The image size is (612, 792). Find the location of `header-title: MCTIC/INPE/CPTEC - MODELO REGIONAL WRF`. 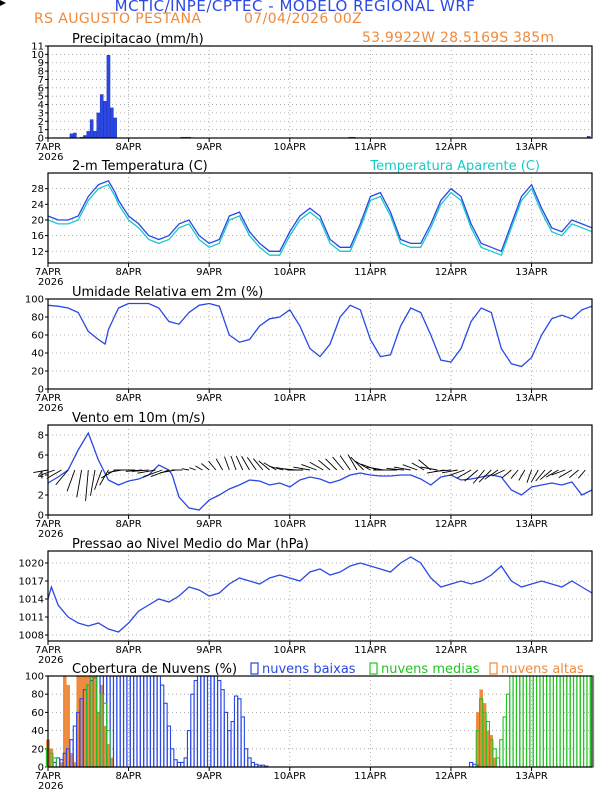

header-title: MCTIC/INPE/CPTEC - MODELO REGIONAL WRF is located at coordinates (295, 7).